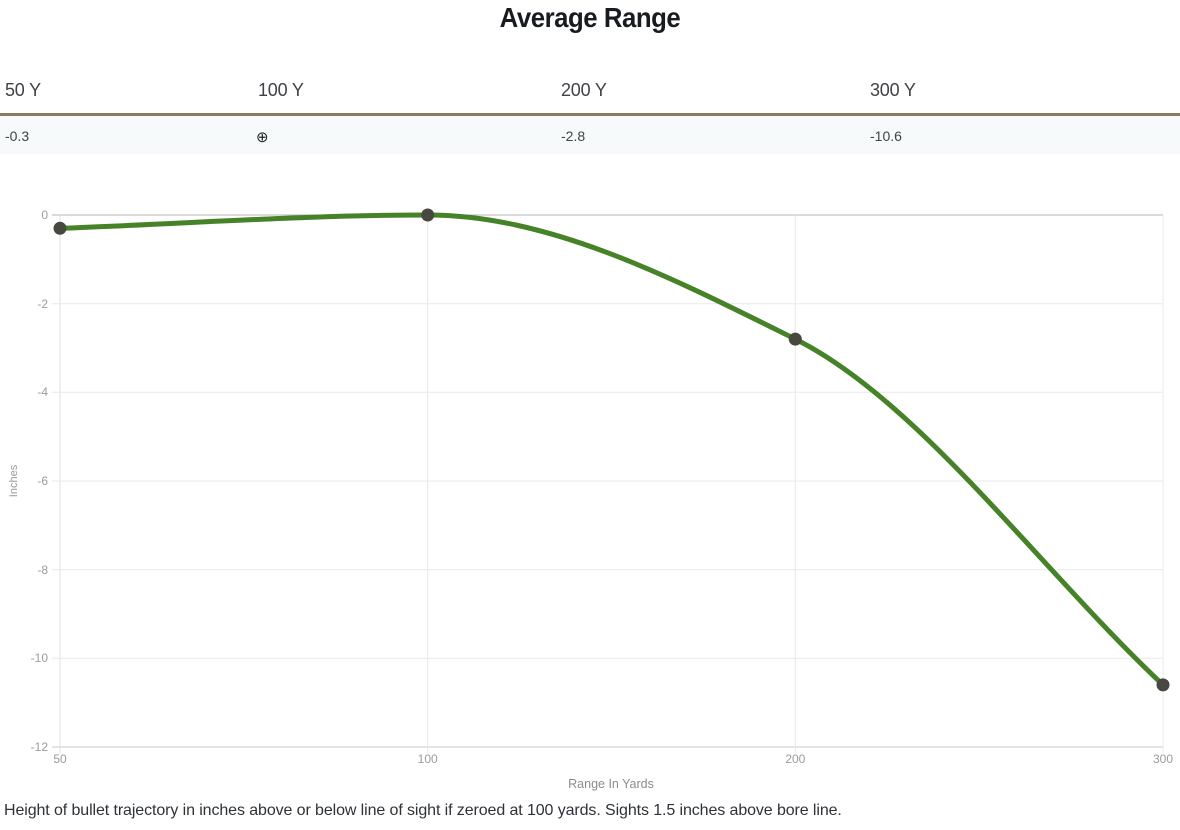 This screenshot has width=1180, height=830. I want to click on y-tick-label: -6, so click(42, 481).